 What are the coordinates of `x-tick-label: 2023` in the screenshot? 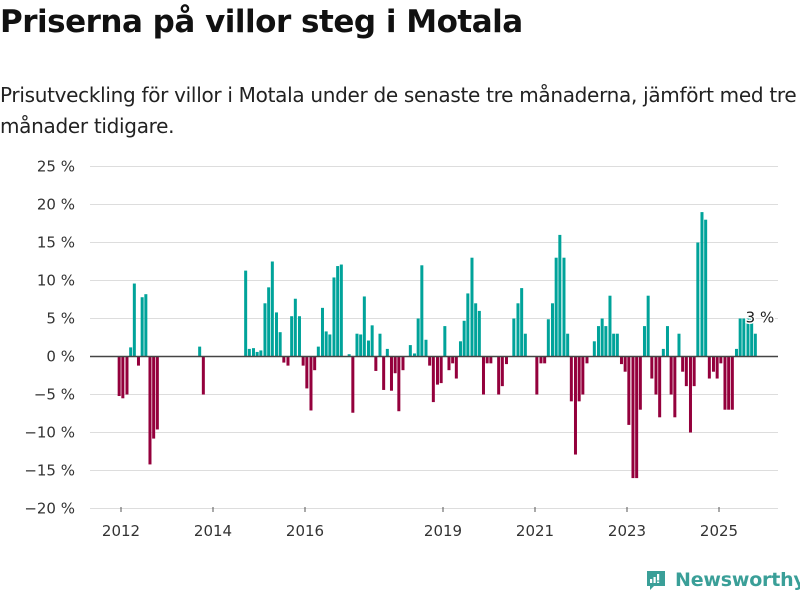 It's located at (627, 531).